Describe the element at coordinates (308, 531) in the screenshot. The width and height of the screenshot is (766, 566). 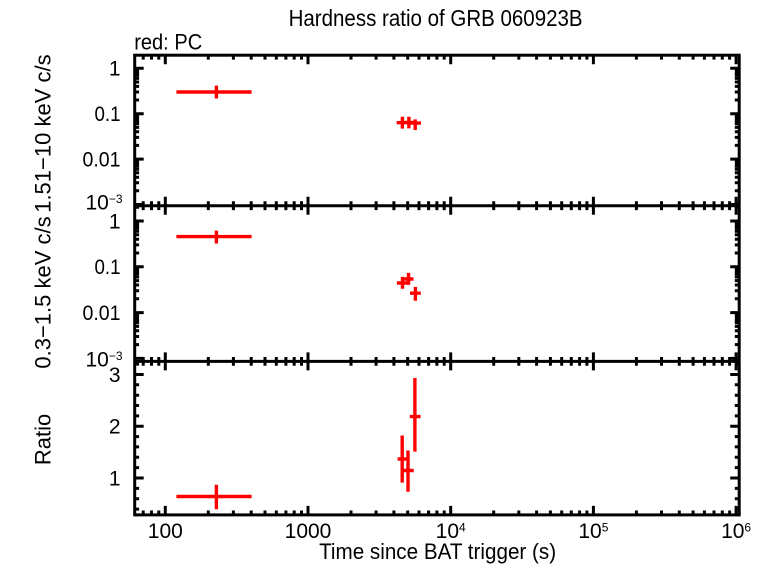
I see `svg-text: 1000` at that location.